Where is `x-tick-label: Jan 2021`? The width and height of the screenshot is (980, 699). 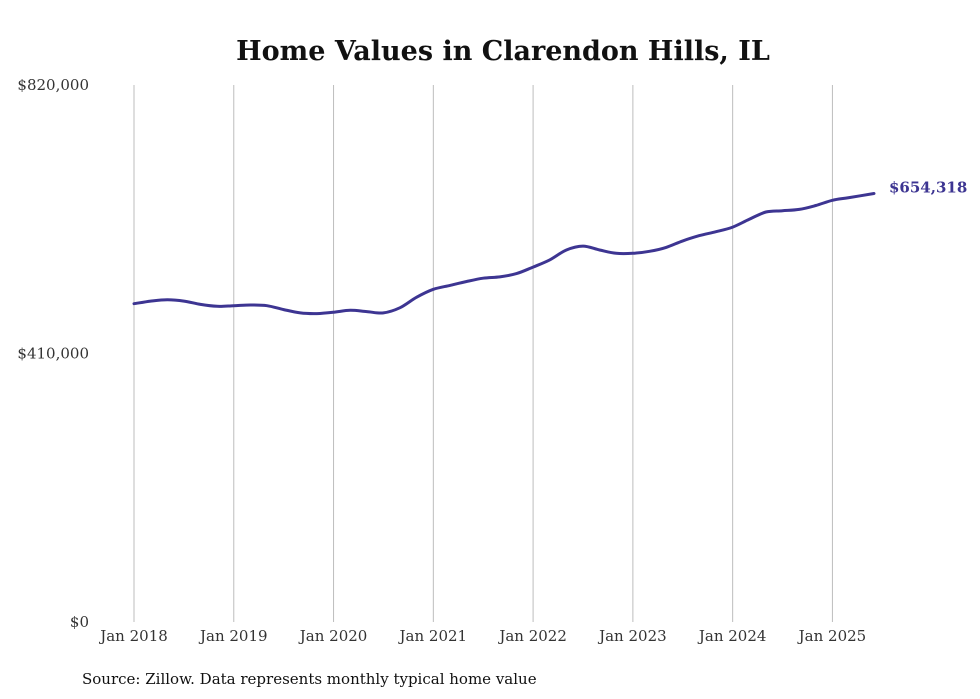
x-tick-label: Jan 2021 is located at coordinates (433, 636).